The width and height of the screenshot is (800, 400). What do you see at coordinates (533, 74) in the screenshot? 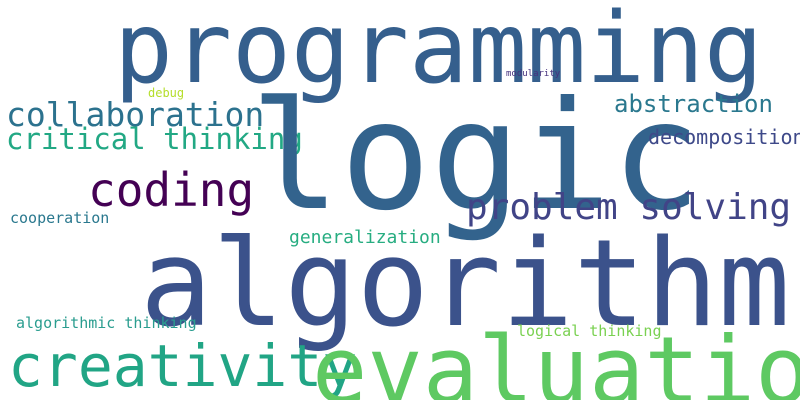
I see `word-modularity: modularity` at bounding box center [533, 74].